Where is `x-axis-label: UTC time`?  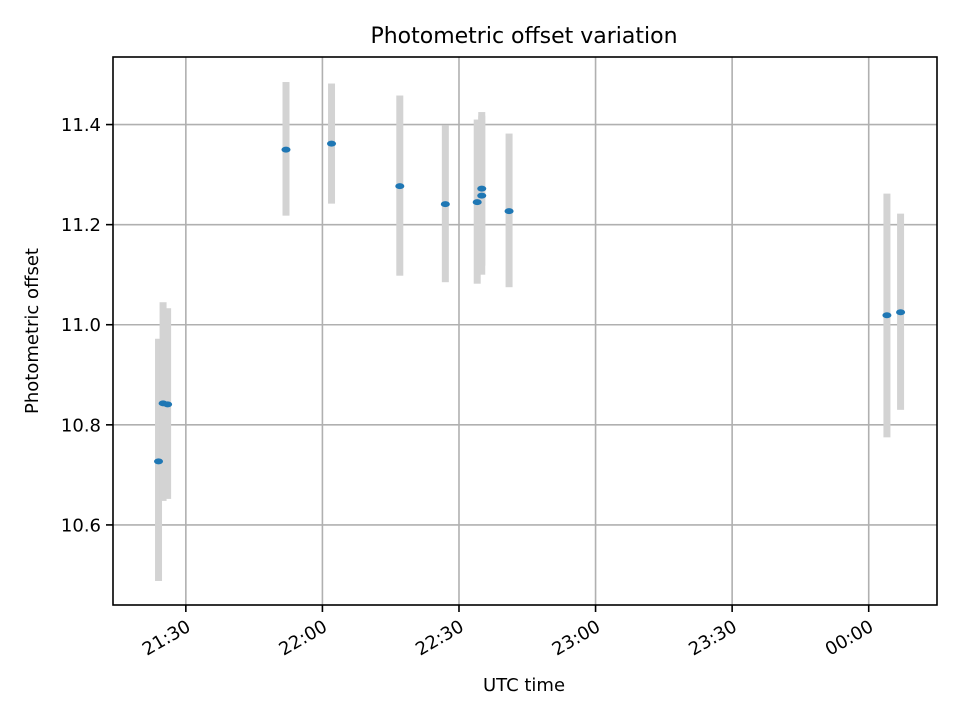
x-axis-label: UTC time is located at coordinates (524, 685).